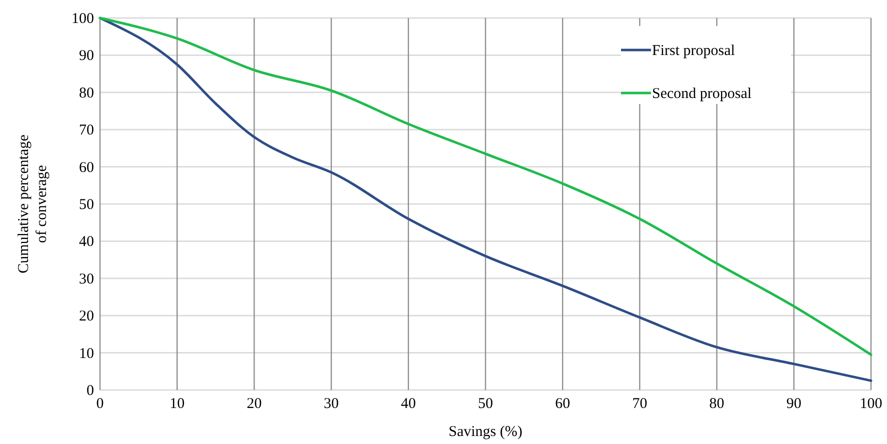 The height and width of the screenshot is (444, 887). I want to click on x-tick-label: 60, so click(562, 404).